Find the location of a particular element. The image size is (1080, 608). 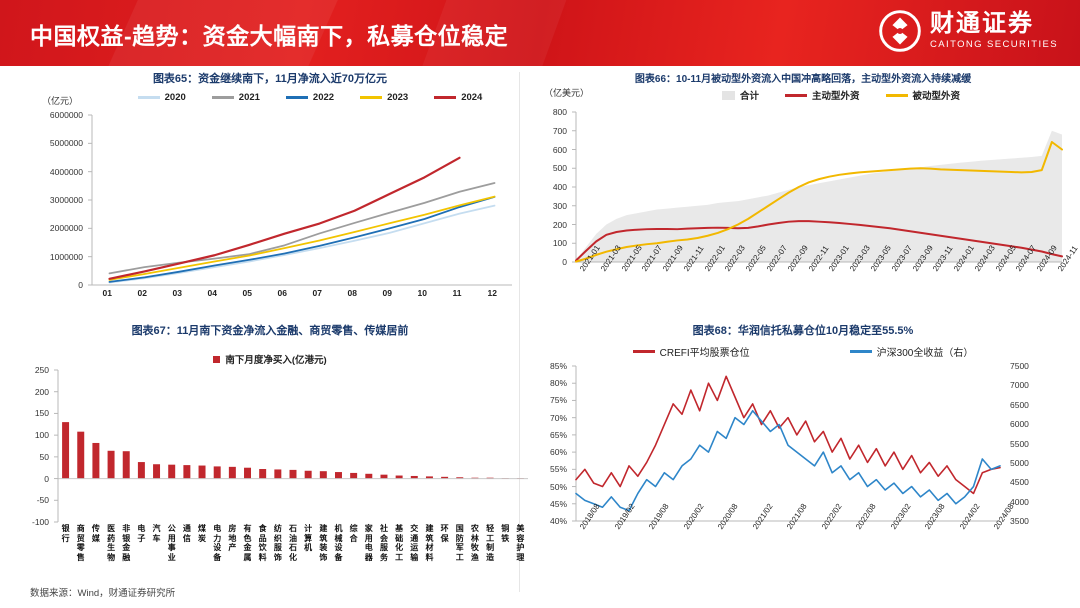

y-tick-label: 60% is located at coordinates (558, 452).